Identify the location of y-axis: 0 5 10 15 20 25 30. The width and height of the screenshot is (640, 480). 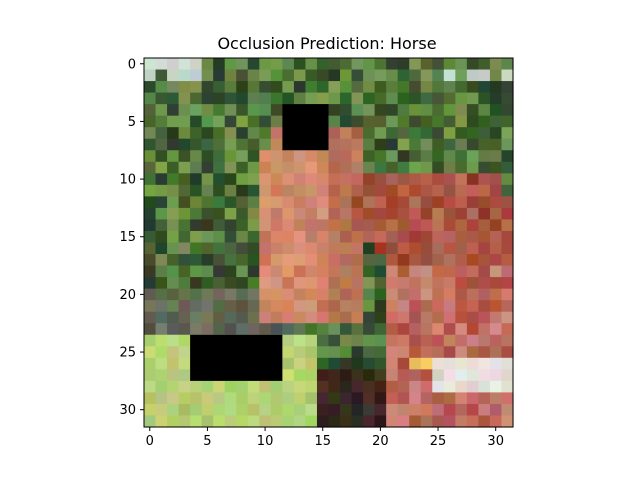
(131, 237).